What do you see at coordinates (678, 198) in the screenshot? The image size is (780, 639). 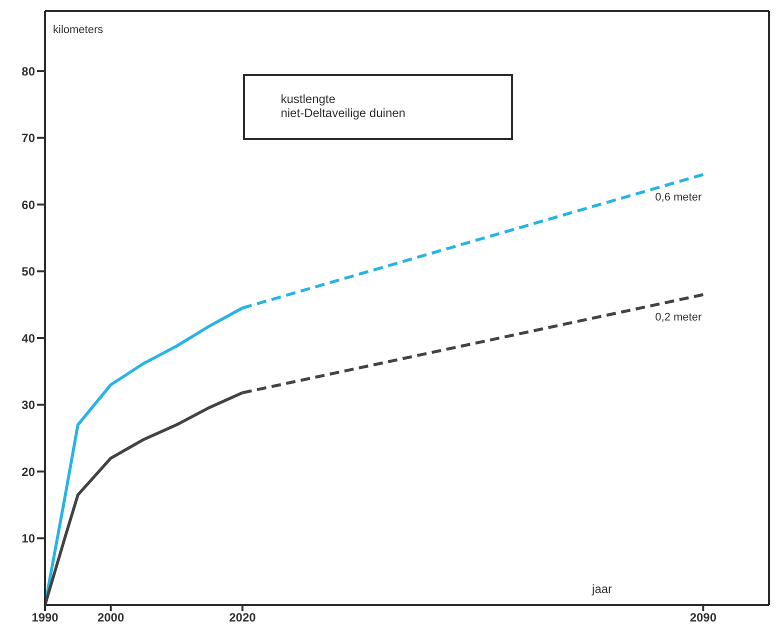 I see `series-label: 0,6 meter` at bounding box center [678, 198].